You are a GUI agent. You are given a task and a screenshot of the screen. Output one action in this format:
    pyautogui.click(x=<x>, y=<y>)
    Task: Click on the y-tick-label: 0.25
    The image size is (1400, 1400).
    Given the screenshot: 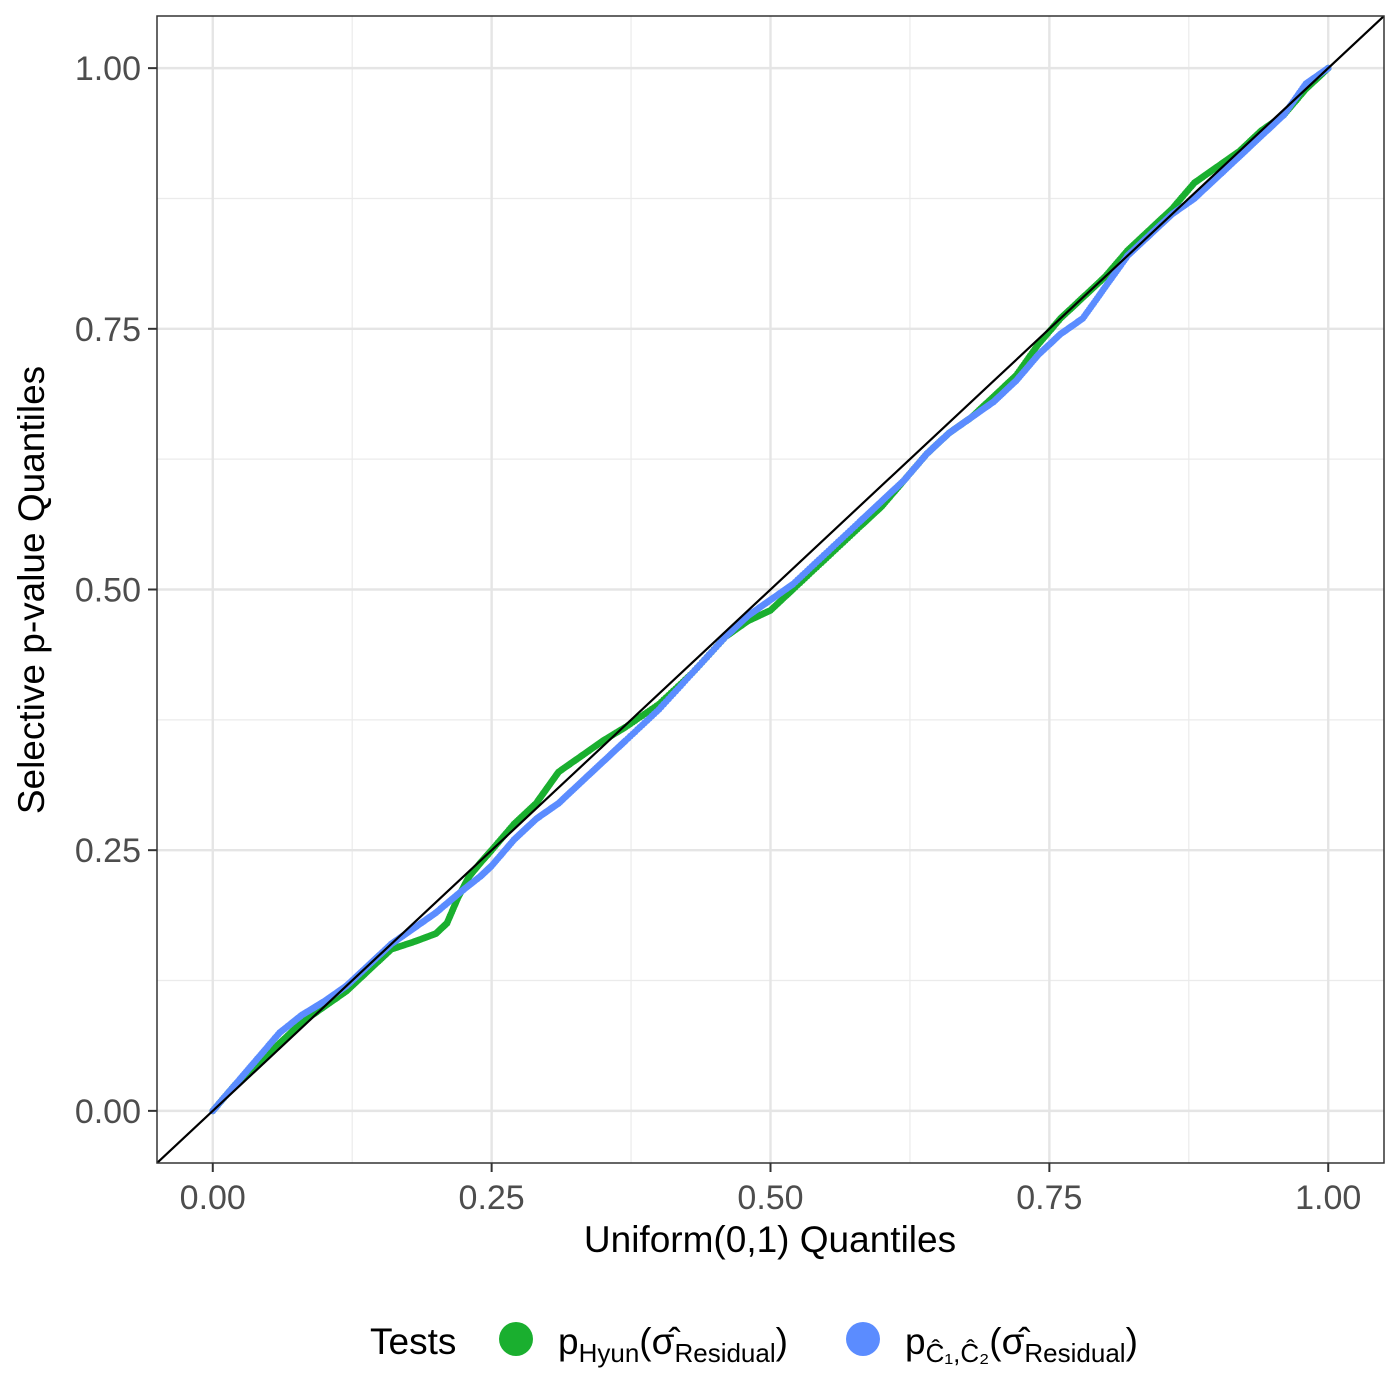 What is the action you would take?
    pyautogui.click(x=108, y=851)
    